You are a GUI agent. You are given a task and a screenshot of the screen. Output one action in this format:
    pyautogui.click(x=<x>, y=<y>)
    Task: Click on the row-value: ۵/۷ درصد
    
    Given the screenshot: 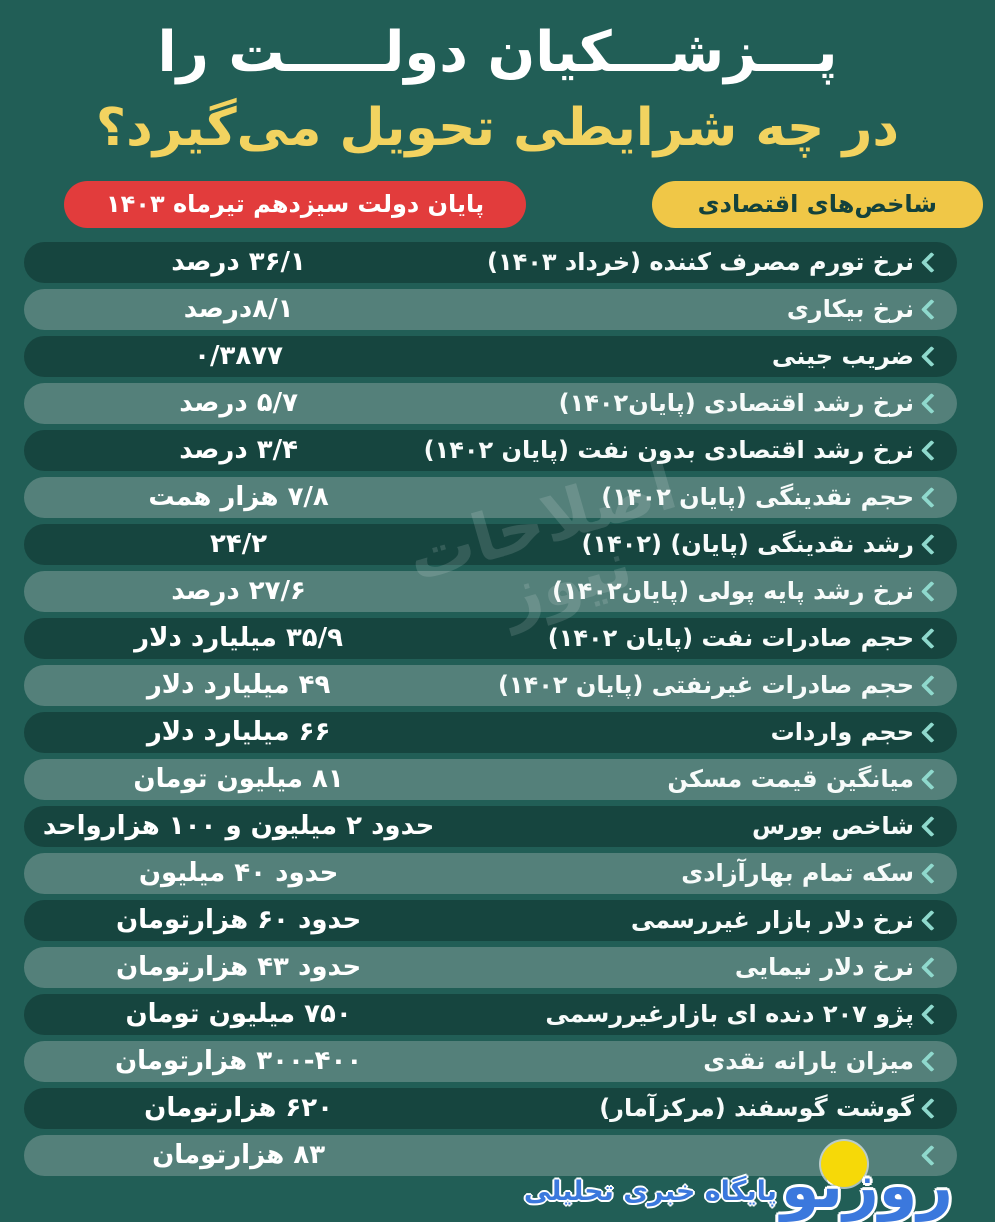 What is the action you would take?
    pyautogui.click(x=238, y=403)
    